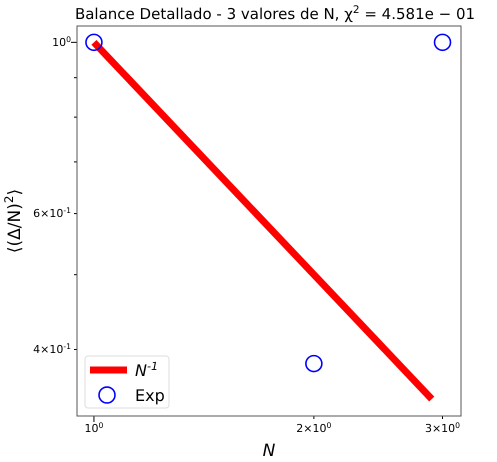 The height and width of the screenshot is (462, 497). I want to click on legend-label: Exp, so click(150, 395).